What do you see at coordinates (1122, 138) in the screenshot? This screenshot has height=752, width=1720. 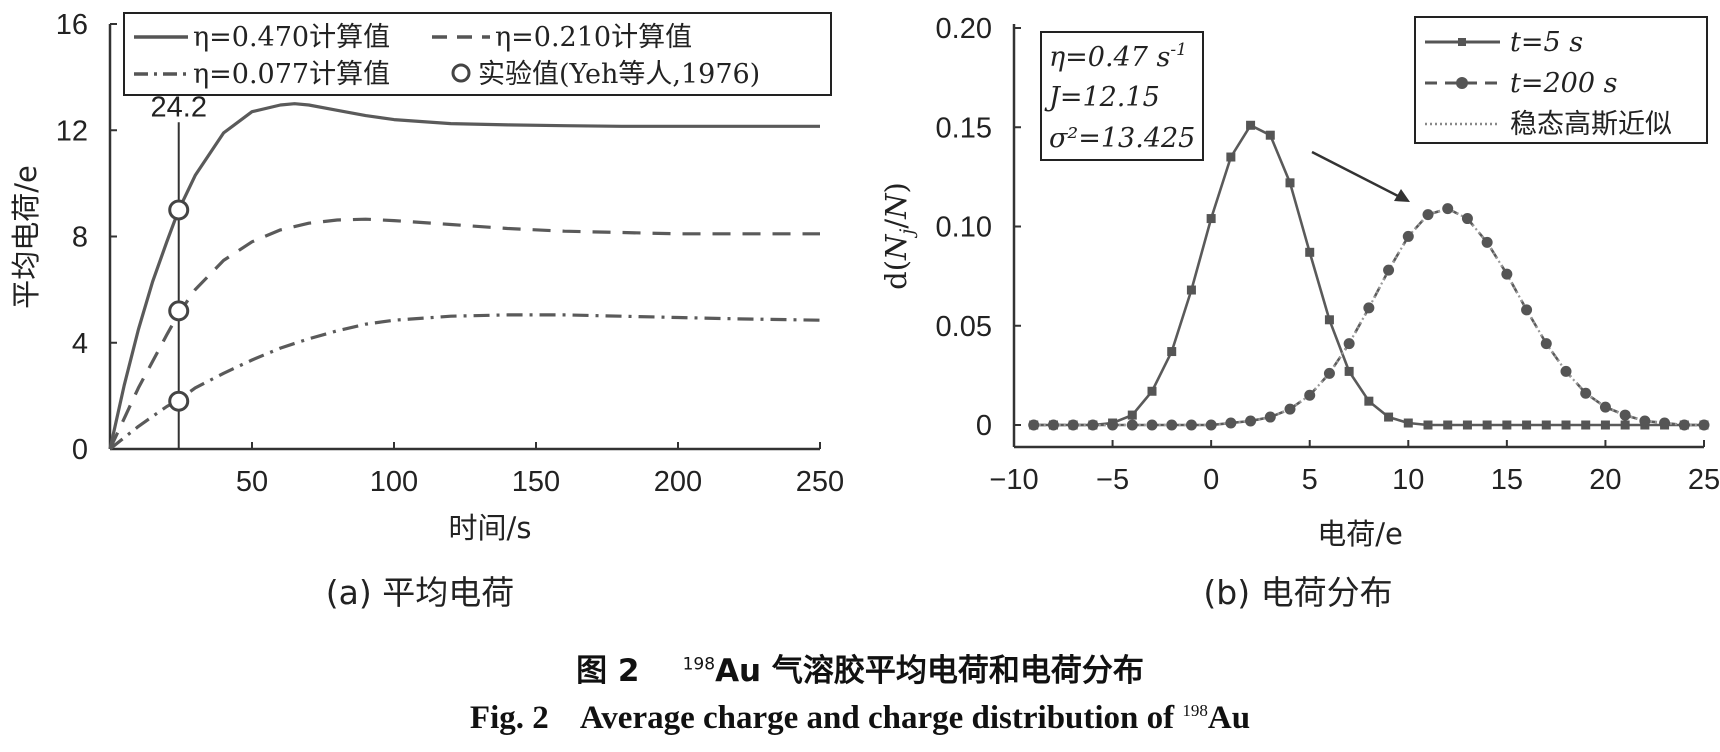 I see `b-param-sigma: σ²=13.425` at bounding box center [1122, 138].